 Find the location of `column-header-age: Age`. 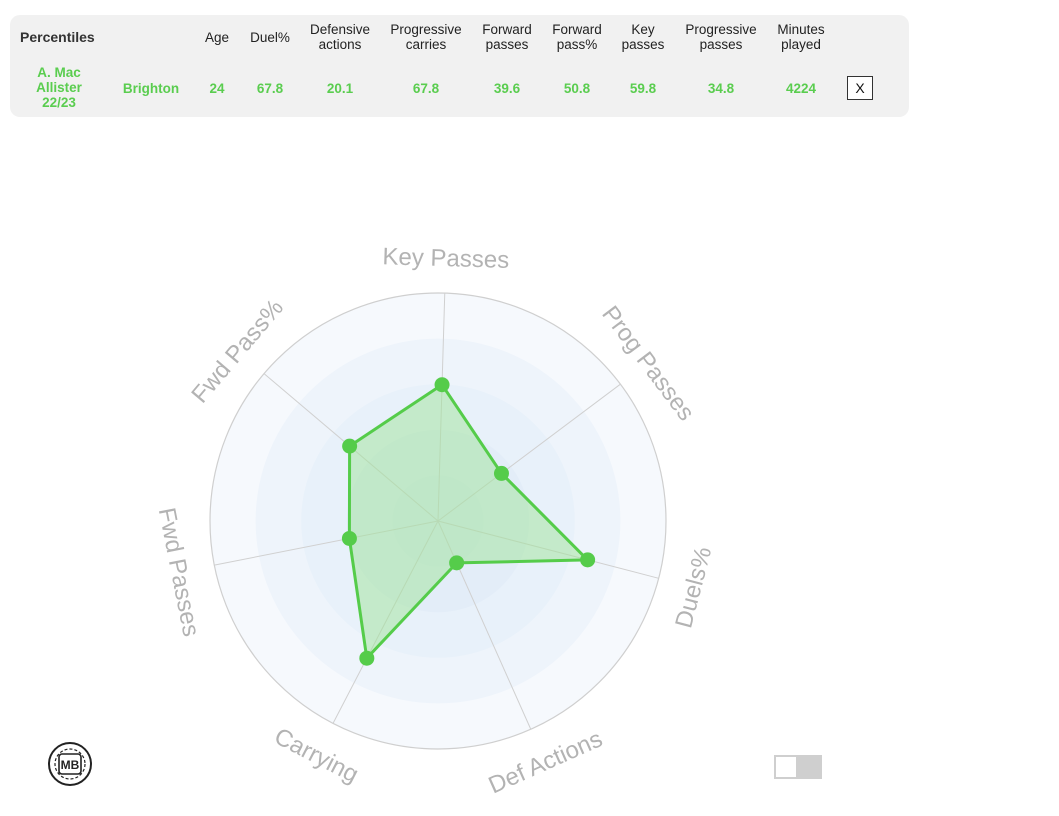

column-header-age: Age is located at coordinates (217, 37).